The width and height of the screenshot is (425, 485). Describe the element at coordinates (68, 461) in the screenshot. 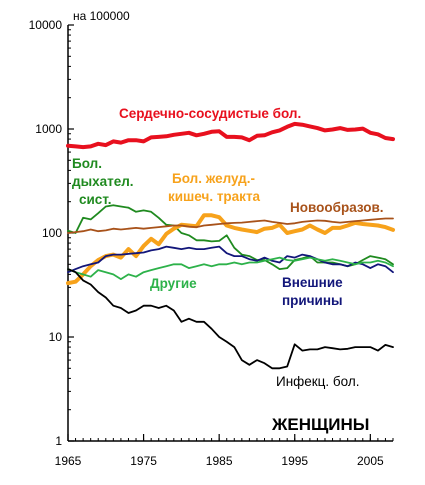

I see `x-tick-label: 1965` at that location.